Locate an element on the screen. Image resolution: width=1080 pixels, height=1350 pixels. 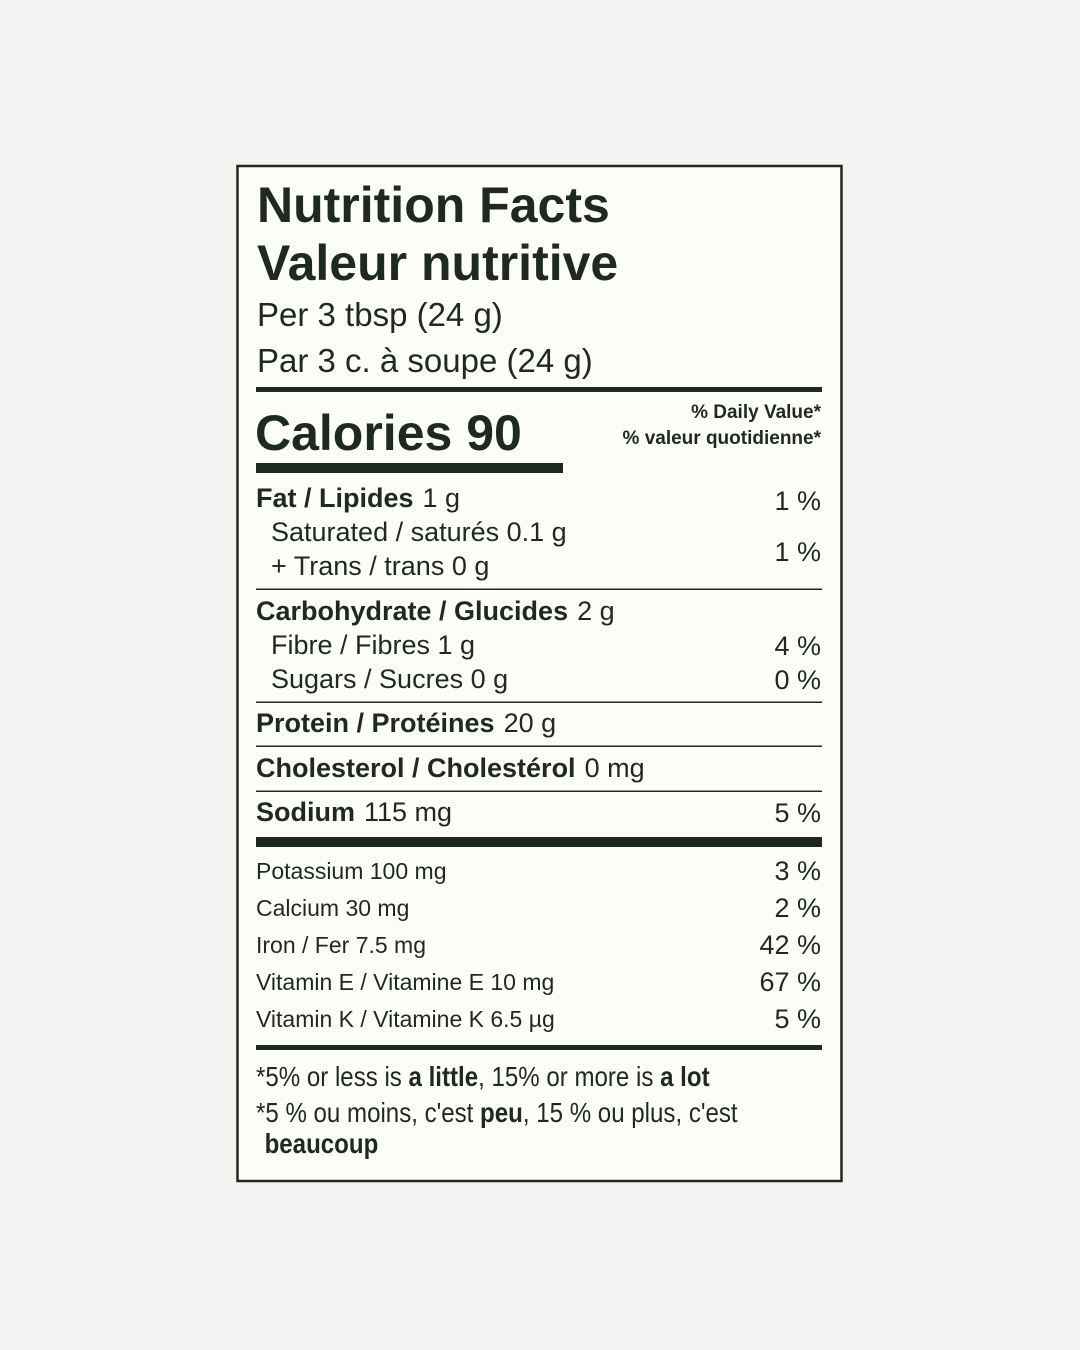
nutrient-name: Sodium is located at coordinates (305, 812).